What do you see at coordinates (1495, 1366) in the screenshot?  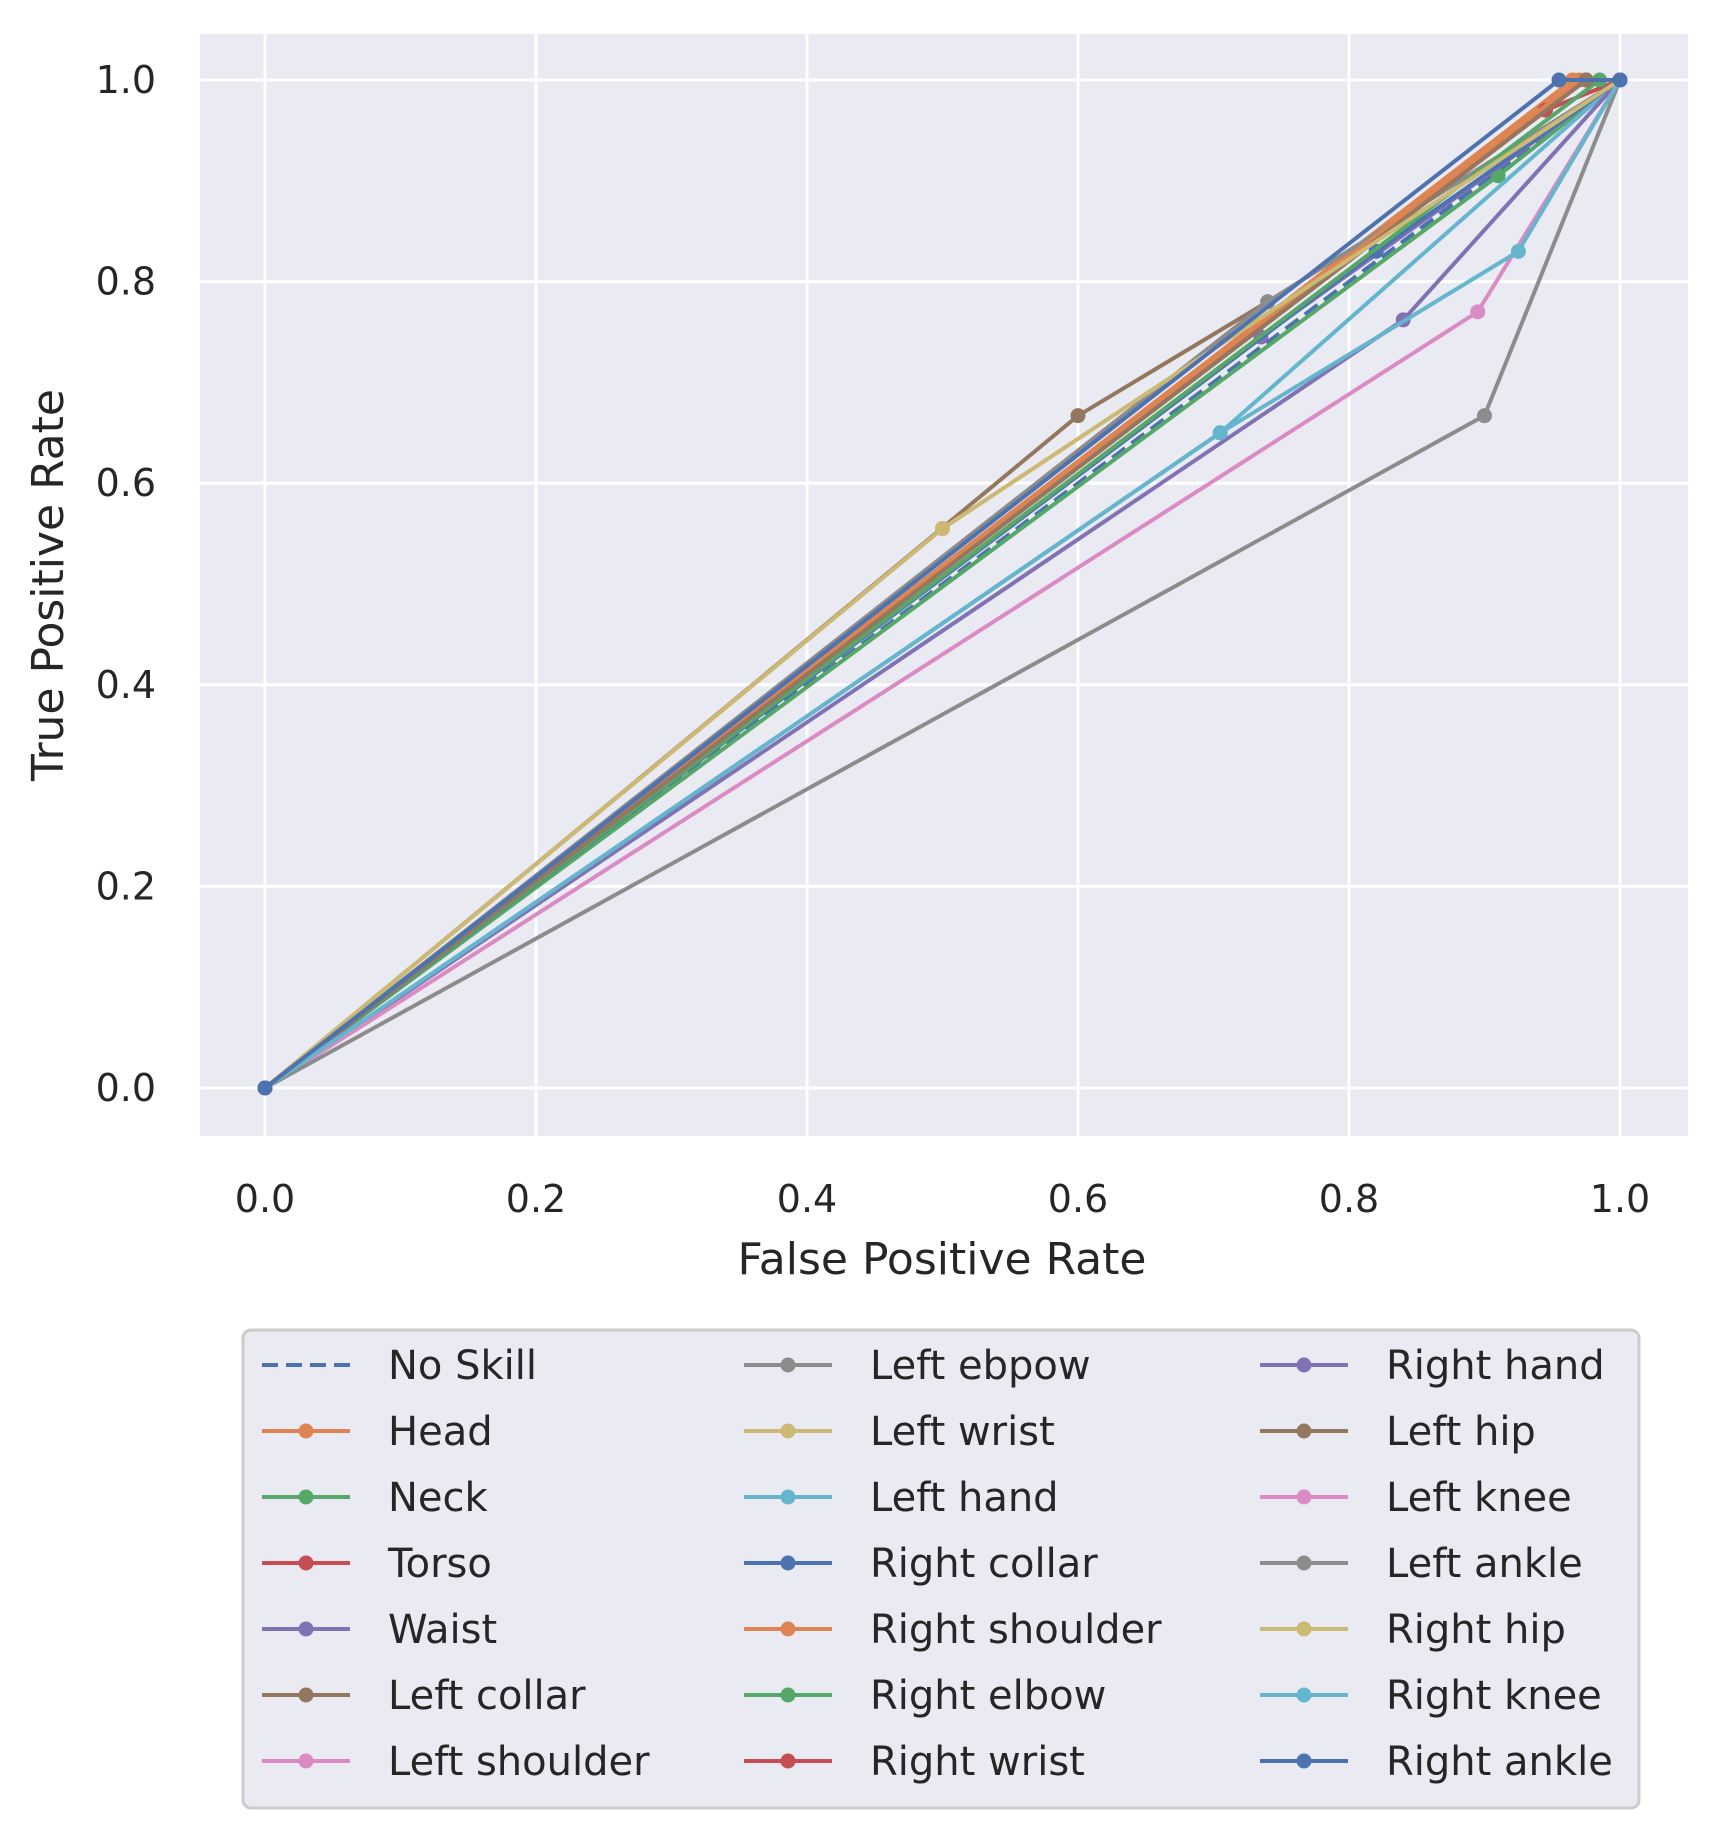 I see `legend-label: Right hand` at bounding box center [1495, 1366].